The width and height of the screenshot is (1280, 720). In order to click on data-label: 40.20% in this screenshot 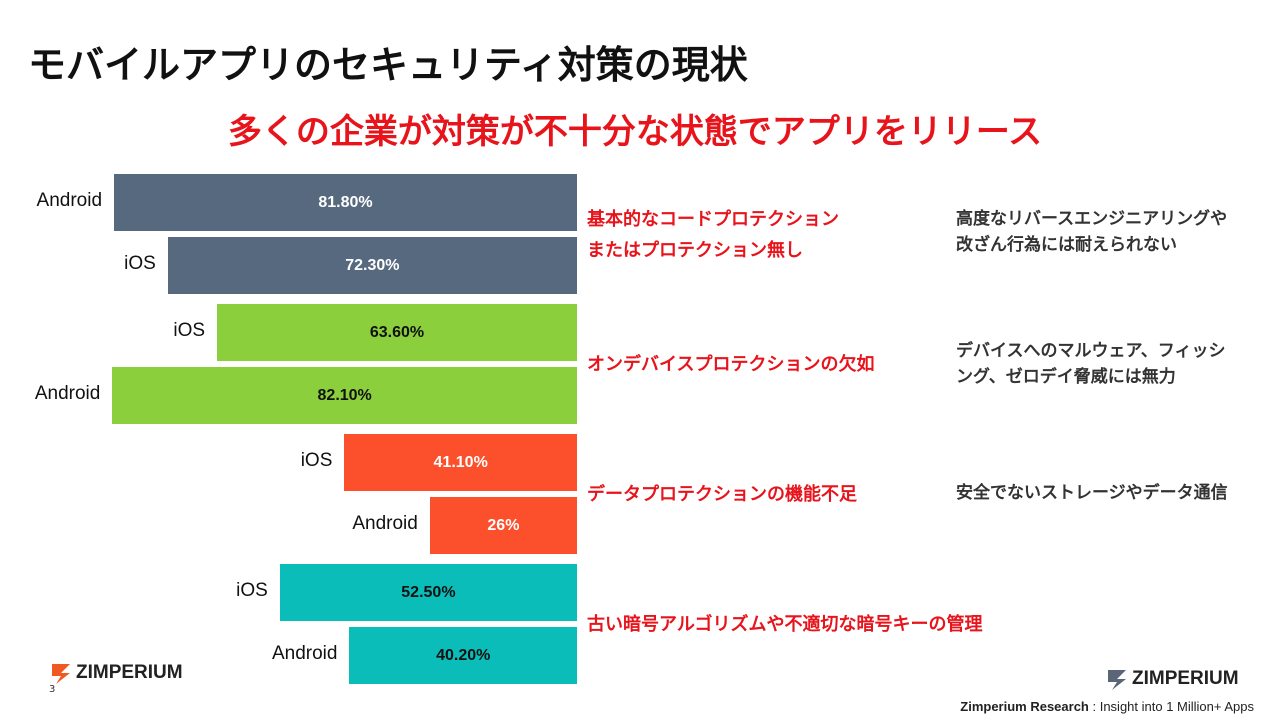, I will do `click(463, 655)`.